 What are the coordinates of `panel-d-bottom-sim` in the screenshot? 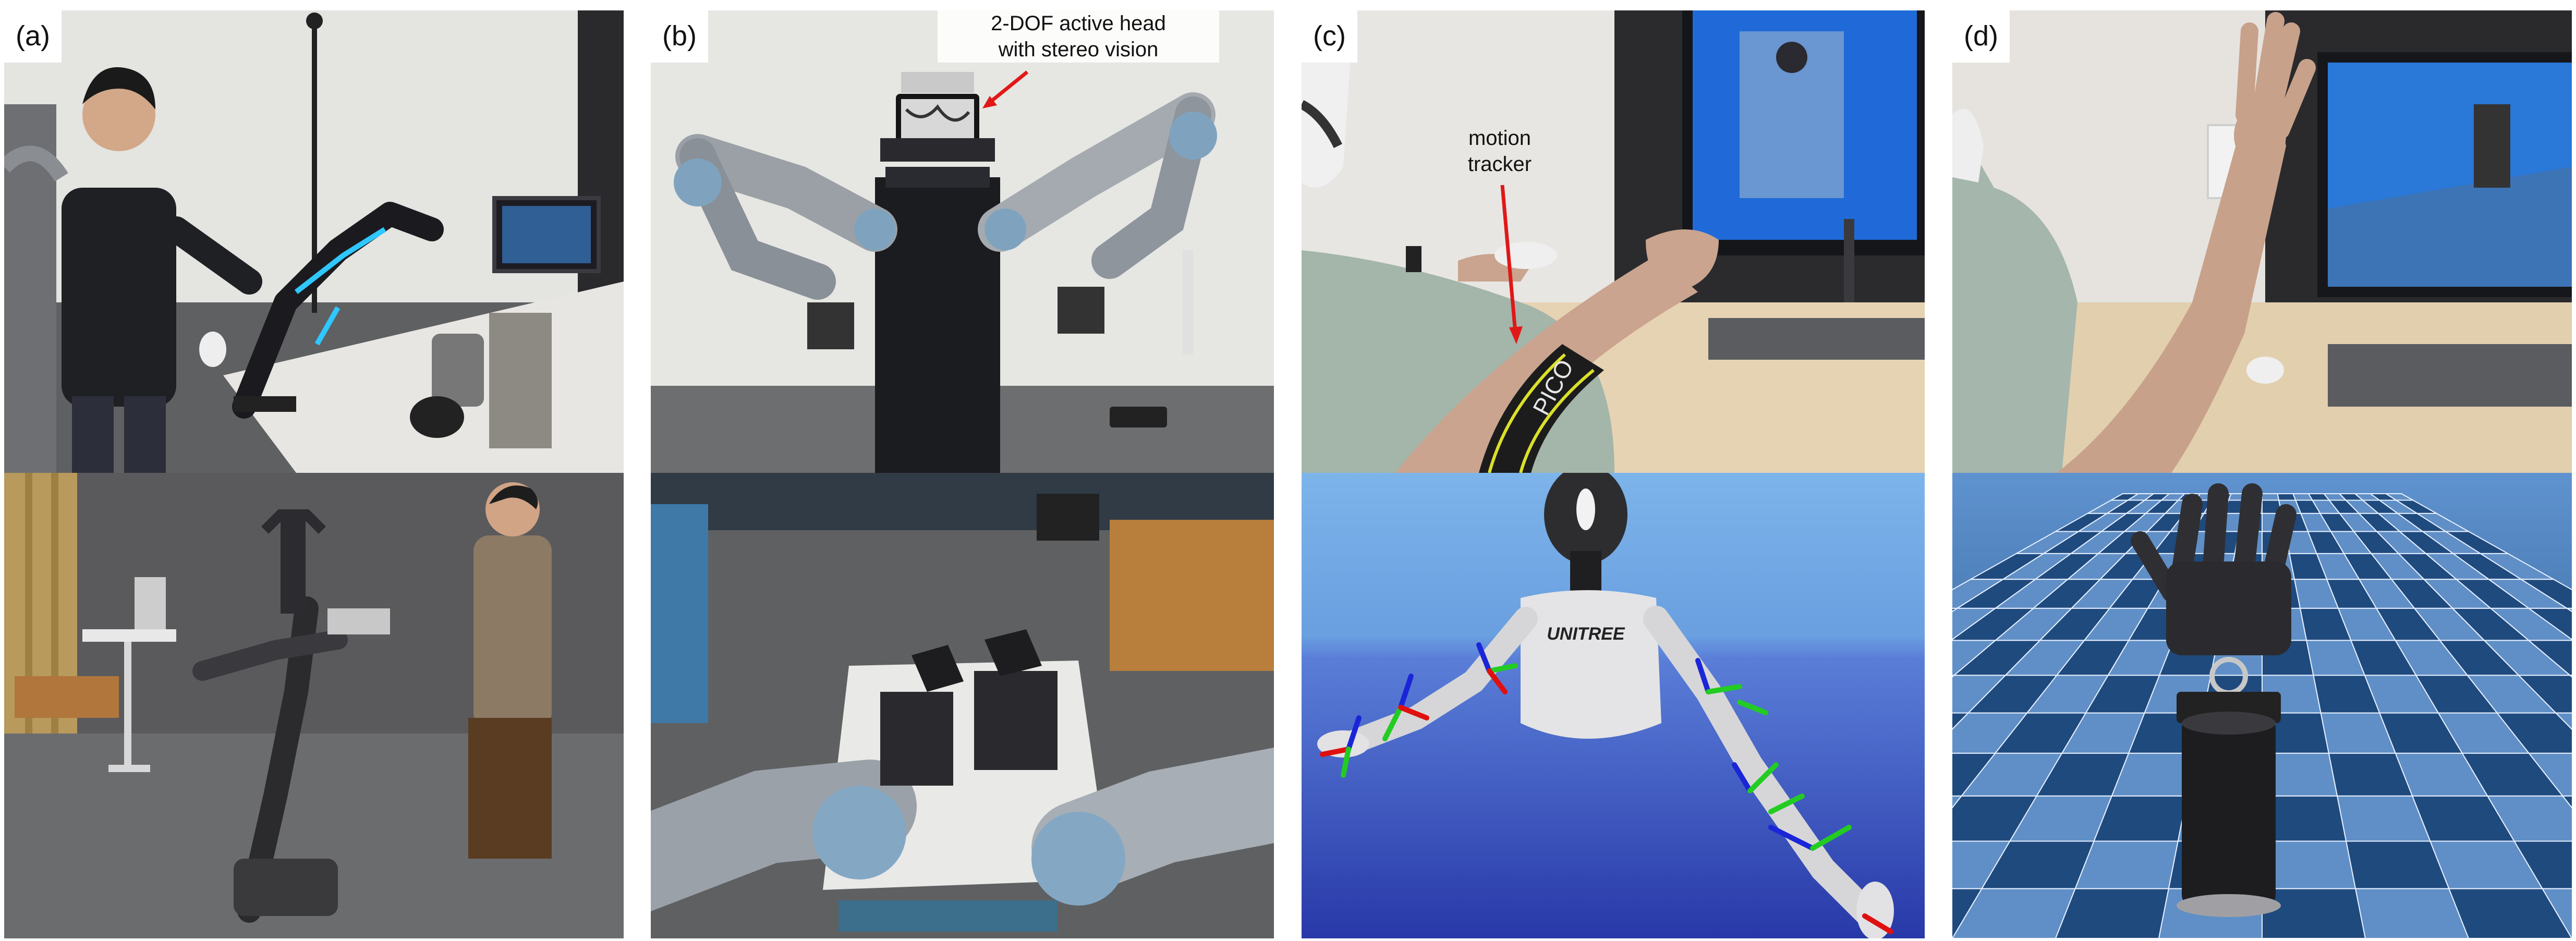 It's located at (2262, 705).